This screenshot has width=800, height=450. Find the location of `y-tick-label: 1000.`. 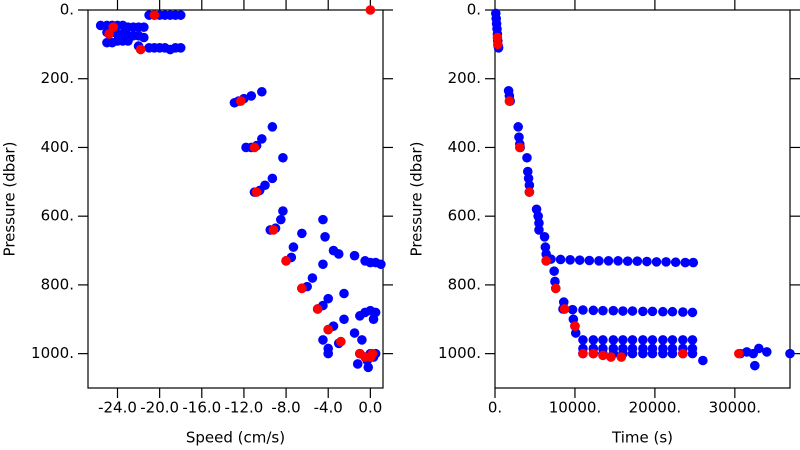

y-tick-label: 1000. is located at coordinates (459, 353).